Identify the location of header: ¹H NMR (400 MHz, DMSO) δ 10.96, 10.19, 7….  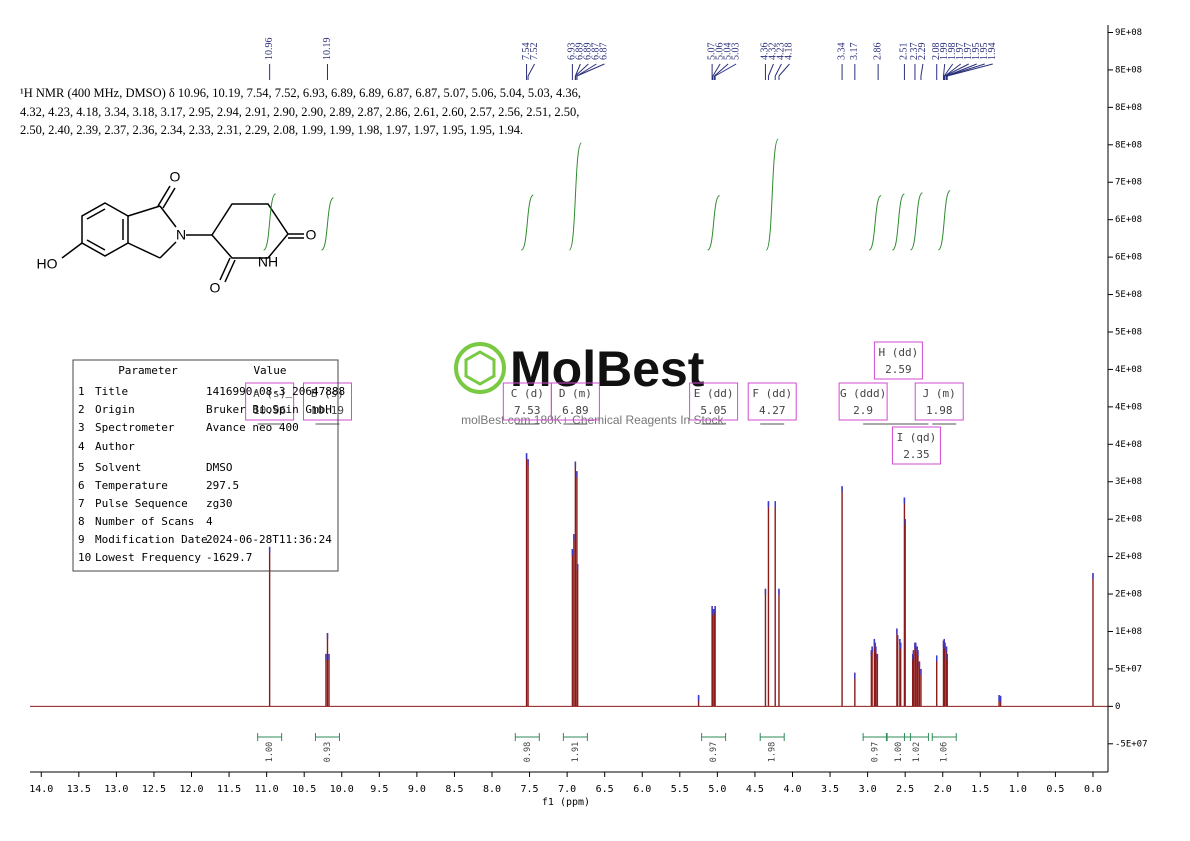
(301, 111).